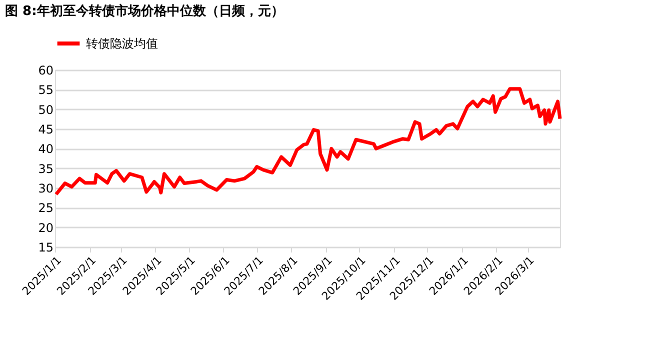 The width and height of the screenshot is (662, 343). I want to click on y-tick-label: 55, so click(46, 90).